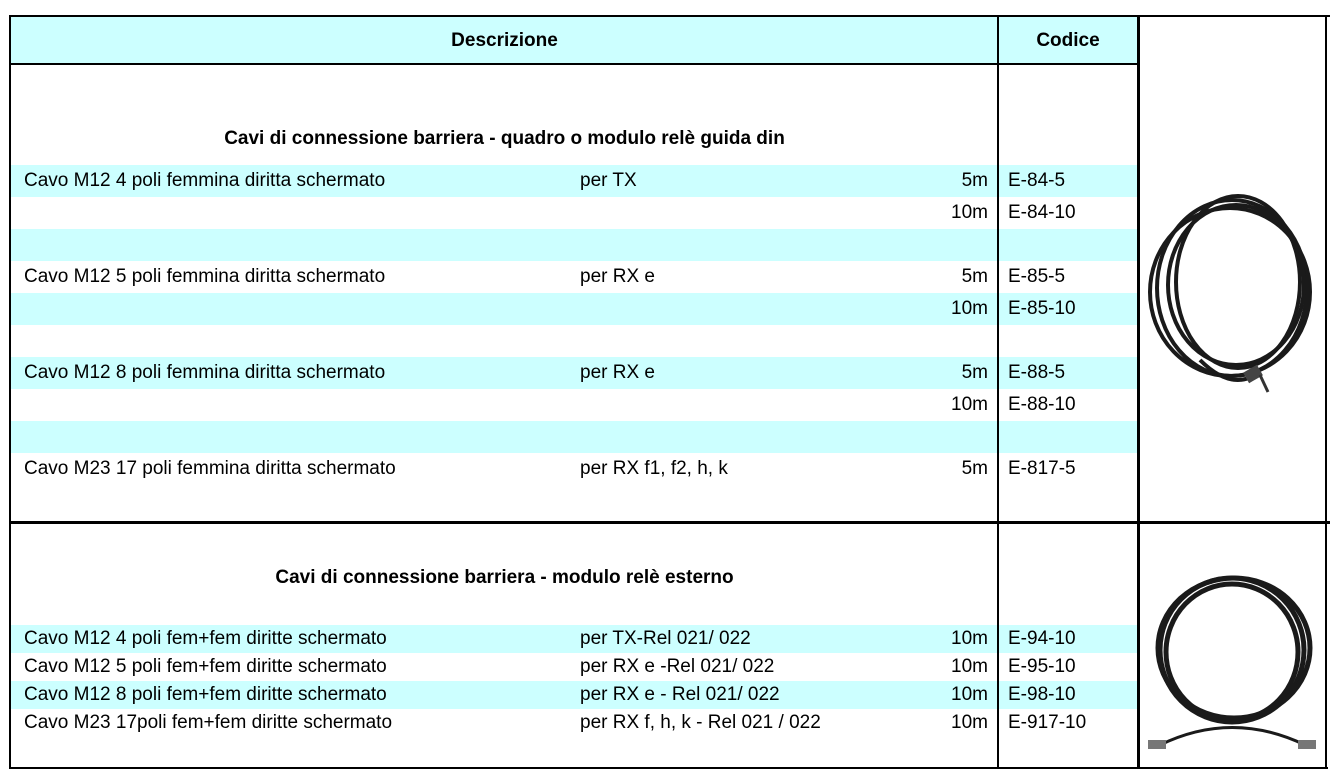  Describe the element at coordinates (665, 638) in the screenshot. I see `use: per TX-Rel 021/ 022` at that location.